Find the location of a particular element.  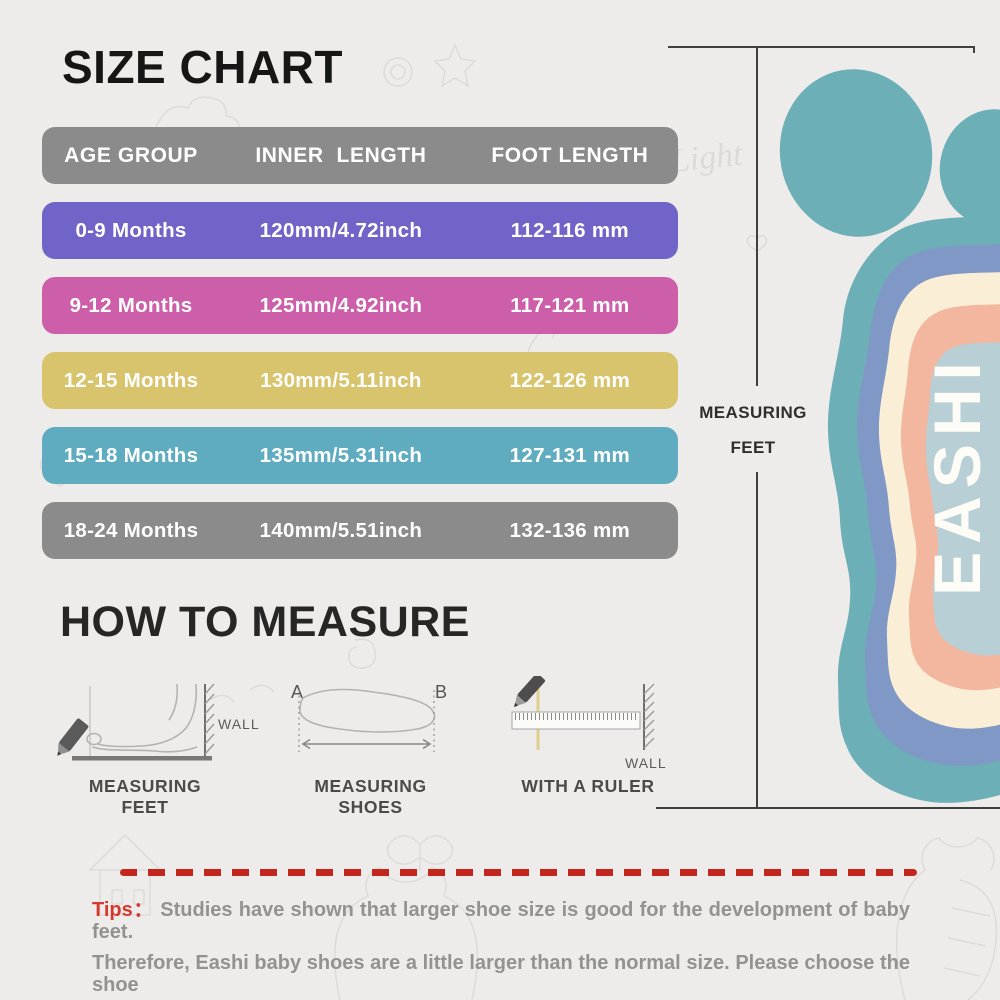

second-toe is located at coordinates (969, 167).